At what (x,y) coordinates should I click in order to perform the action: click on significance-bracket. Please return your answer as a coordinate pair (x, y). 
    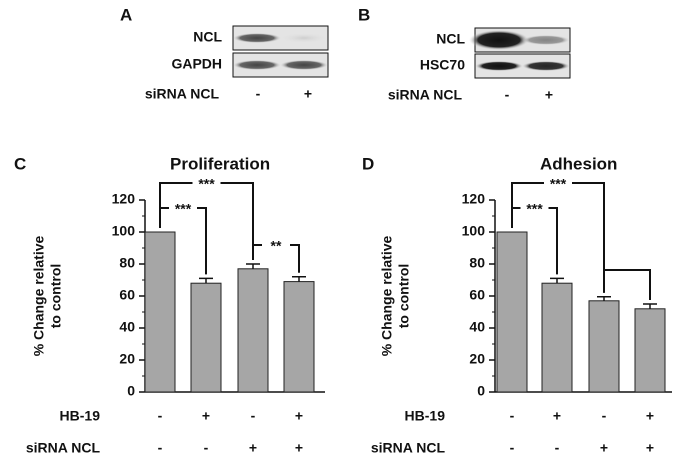
    Looking at the image, I should click on (627, 284).